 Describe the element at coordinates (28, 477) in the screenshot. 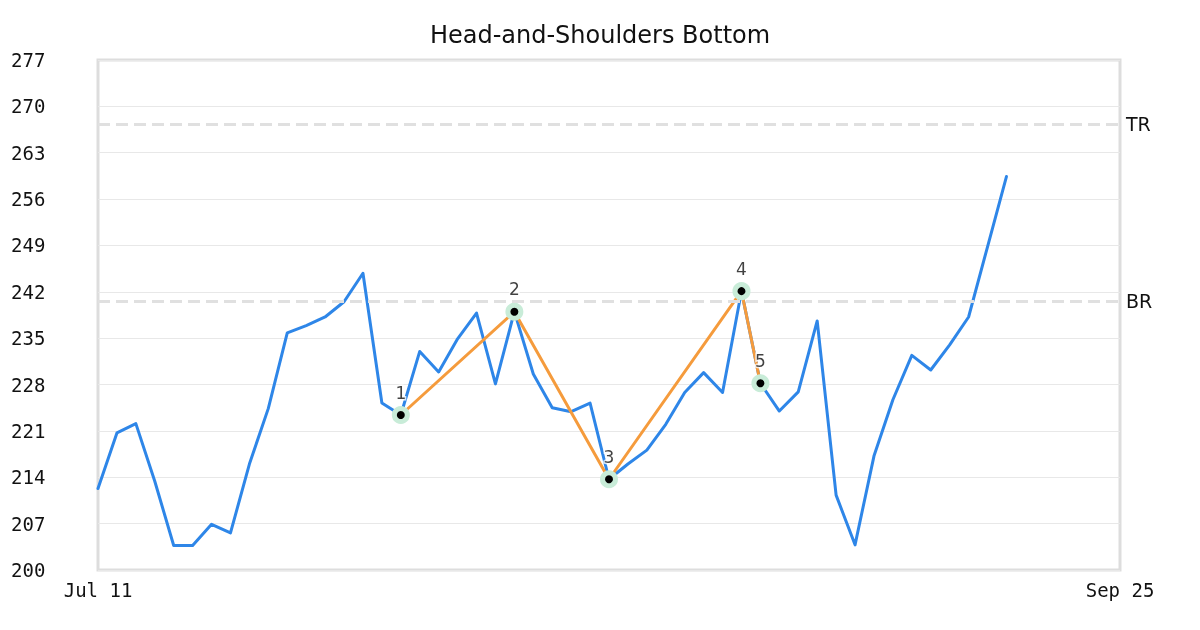

I see `y-tick-label: 214` at that location.